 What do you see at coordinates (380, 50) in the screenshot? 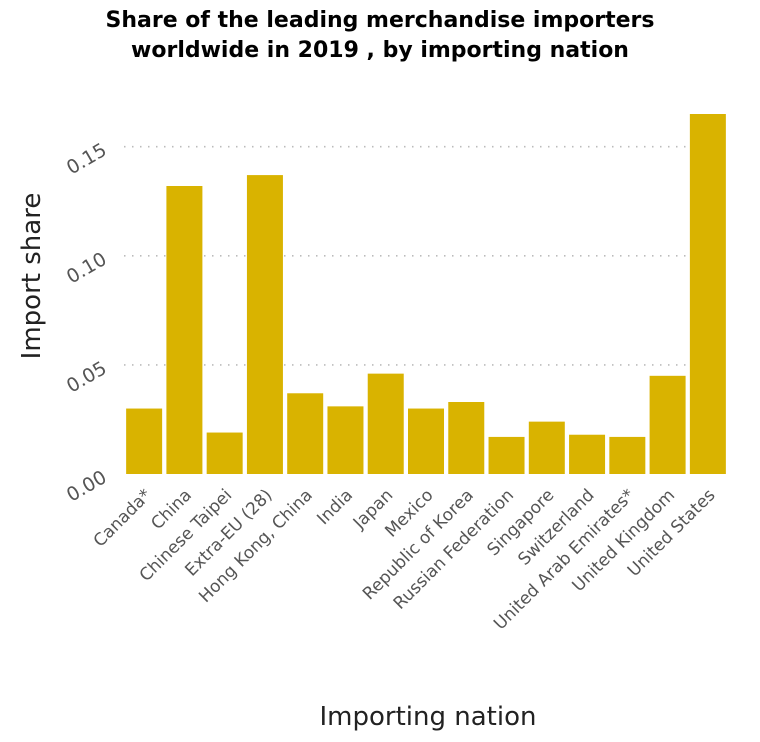
I see `chart-title-line-2: worldwide in 2019 , by importing nation` at bounding box center [380, 50].